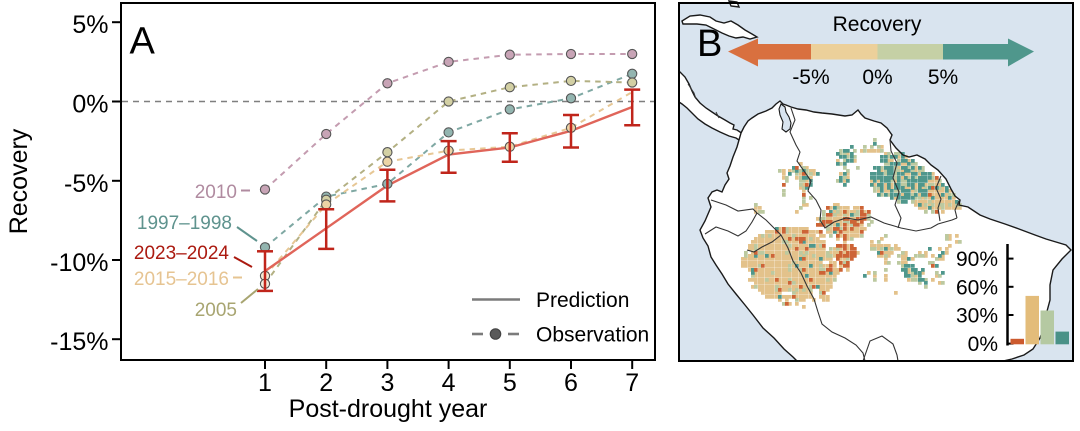 Image resolution: width=1080 pixels, height=431 pixels. I want to click on svg-text: 7, so click(632, 383).